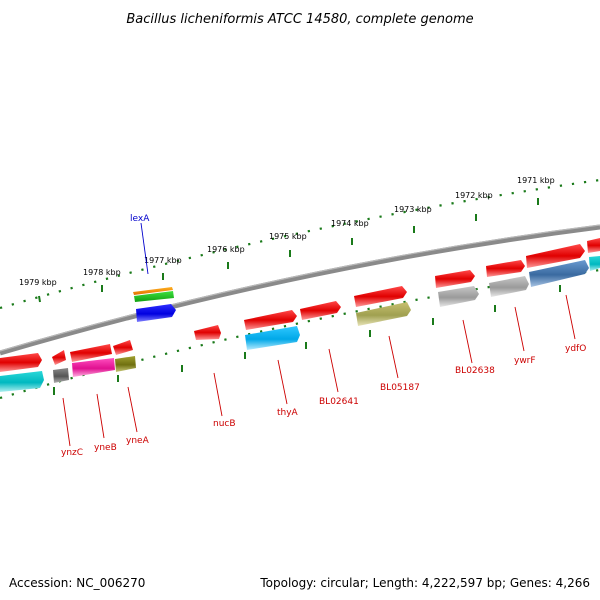 The height and width of the screenshot is (600, 600). What do you see at coordinates (575, 349) in the screenshot?
I see `gene-label-ydfo: ydfO` at bounding box center [575, 349].